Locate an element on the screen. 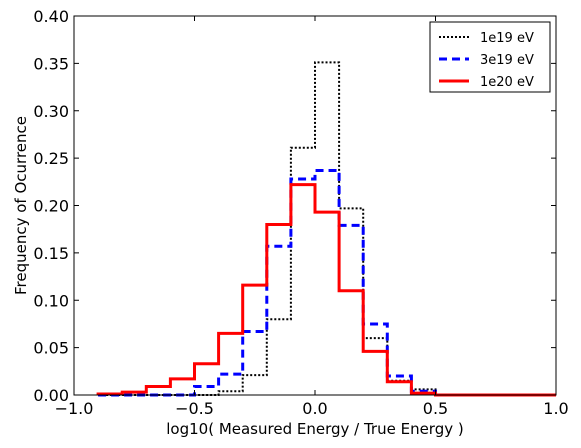 Image resolution: width=581 pixels, height=448 pixels. legend: 1e19 eV 3e19 eV 1e20 eV is located at coordinates (490, 57).